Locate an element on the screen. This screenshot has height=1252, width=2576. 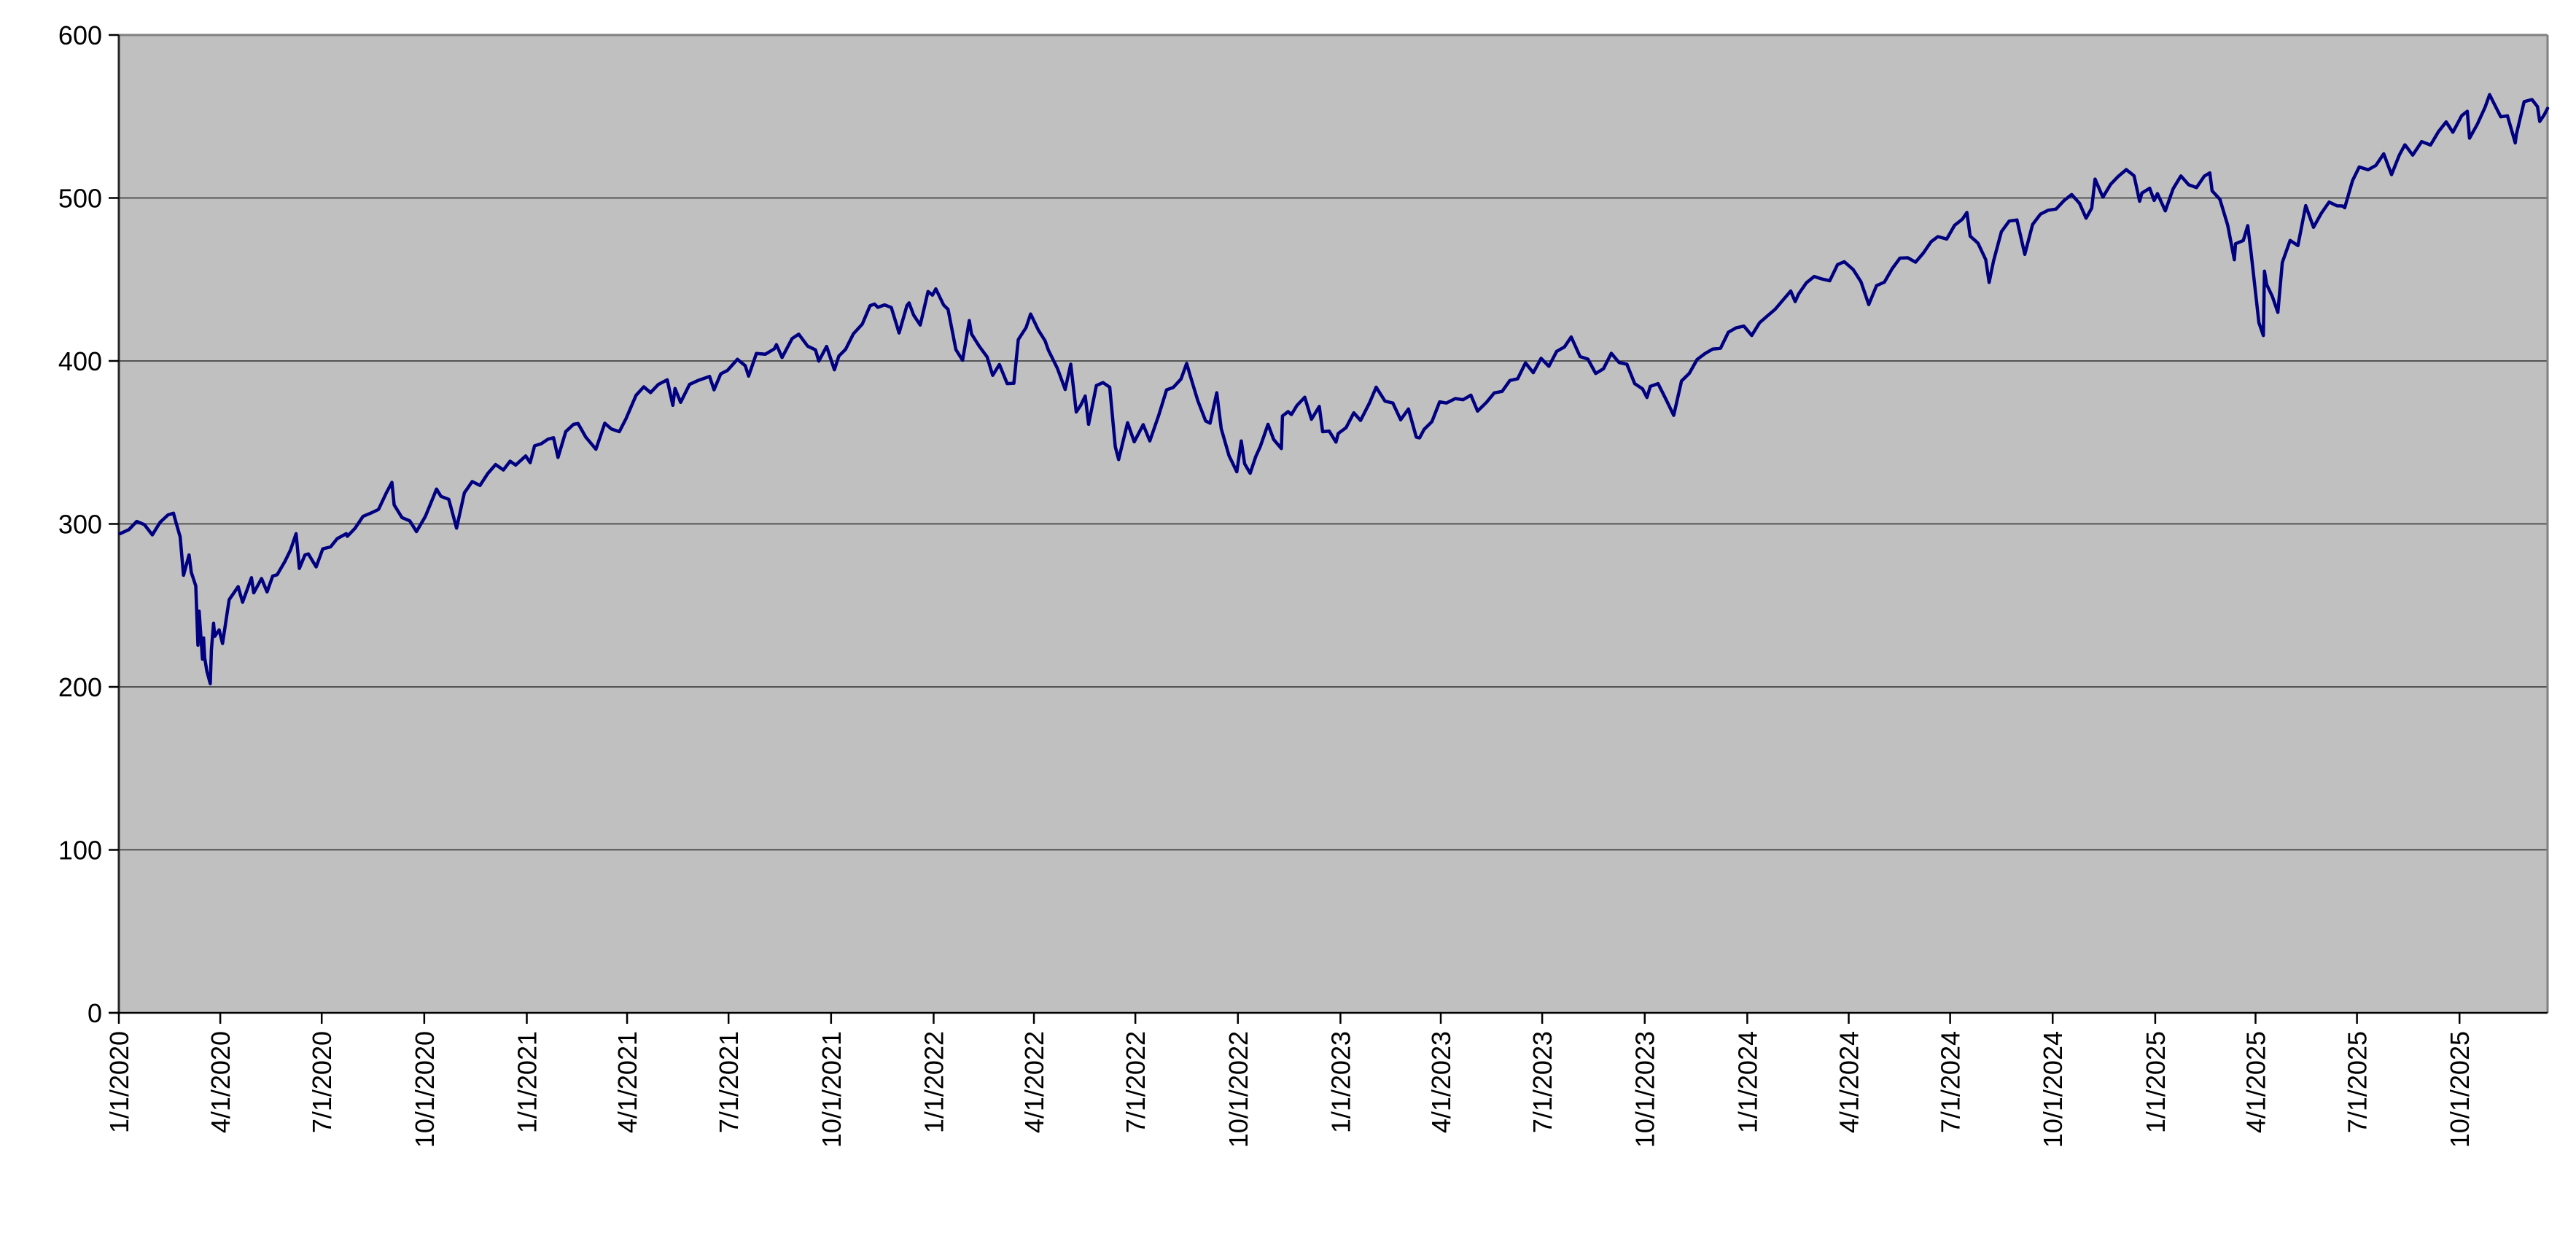
x-axis-label: 10/1/2022 is located at coordinates (1238, 1089).